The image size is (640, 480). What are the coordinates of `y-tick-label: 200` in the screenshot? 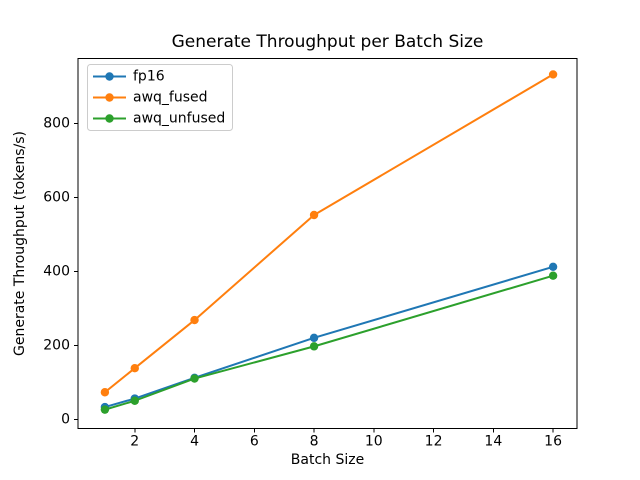 It's located at (56, 345).